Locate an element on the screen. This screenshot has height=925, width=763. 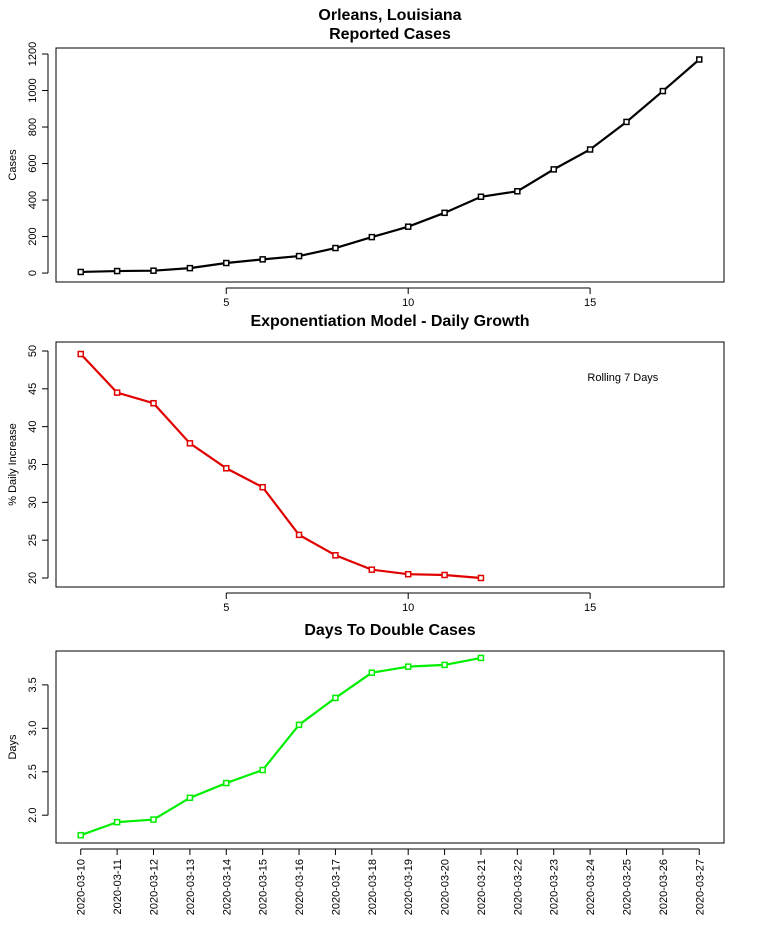
chart-title: Reported Cases is located at coordinates (390, 34).